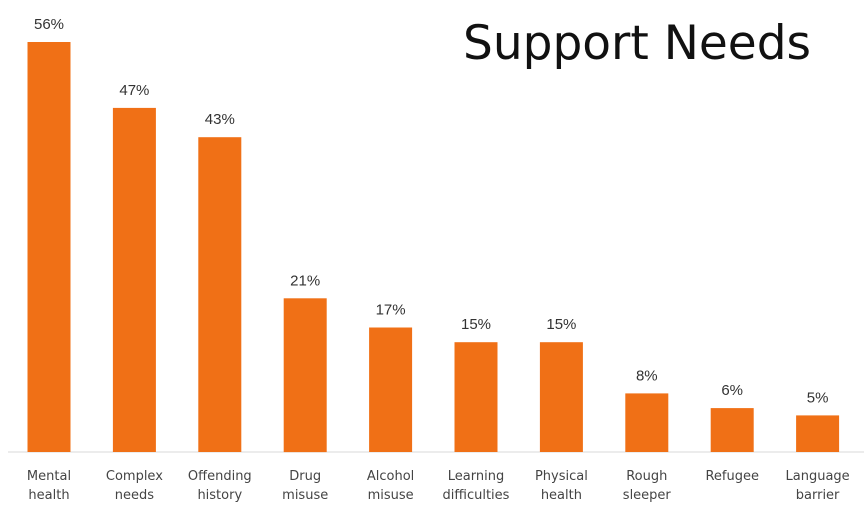  I want to click on category-label-7-1: sleeper, so click(647, 495).